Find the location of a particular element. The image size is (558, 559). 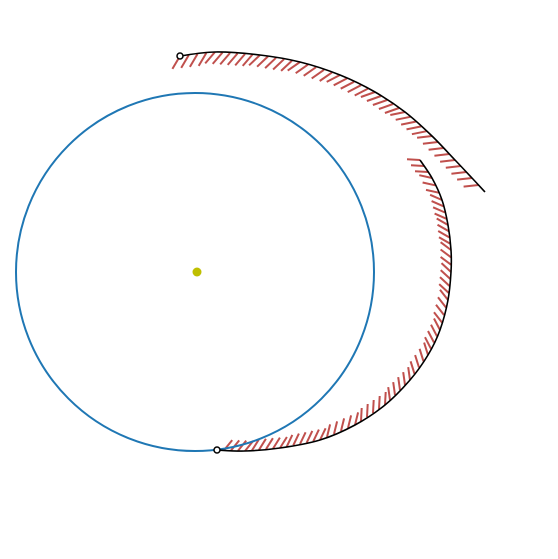

arc-end-marker is located at coordinates (217, 450).